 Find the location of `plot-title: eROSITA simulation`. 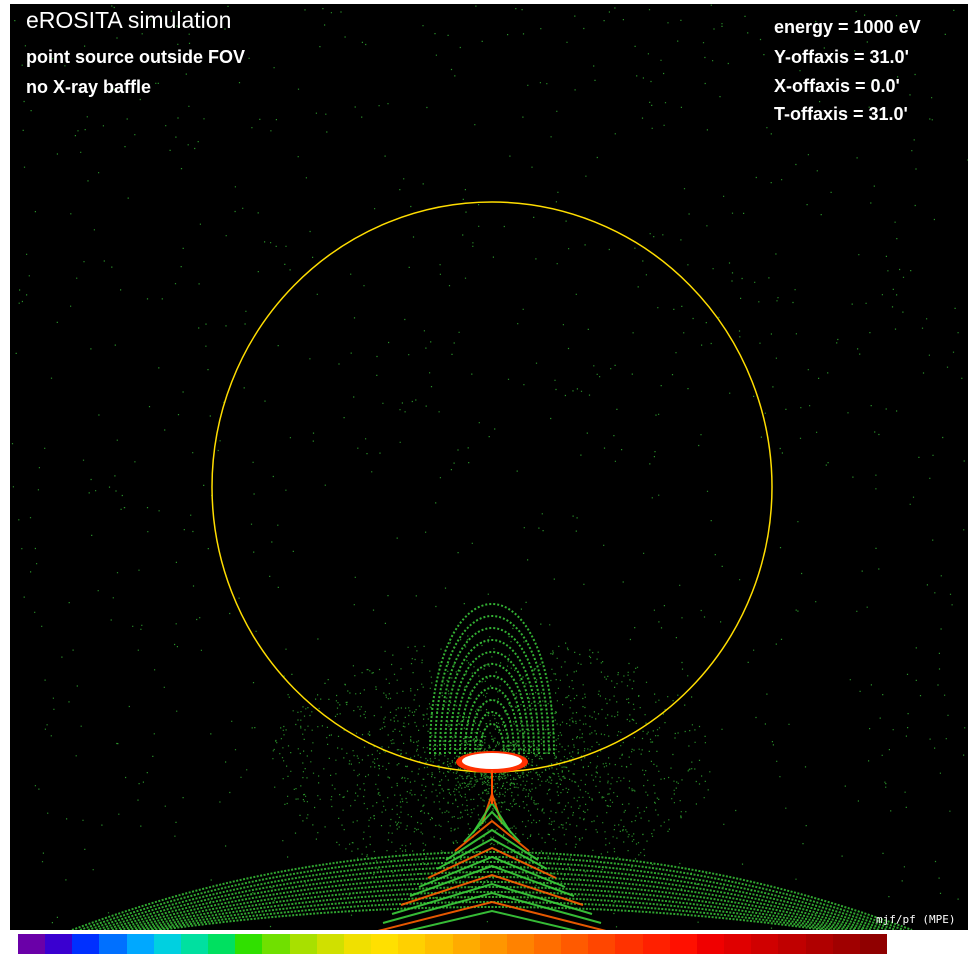

plot-title: eROSITA simulation is located at coordinates (129, 20).